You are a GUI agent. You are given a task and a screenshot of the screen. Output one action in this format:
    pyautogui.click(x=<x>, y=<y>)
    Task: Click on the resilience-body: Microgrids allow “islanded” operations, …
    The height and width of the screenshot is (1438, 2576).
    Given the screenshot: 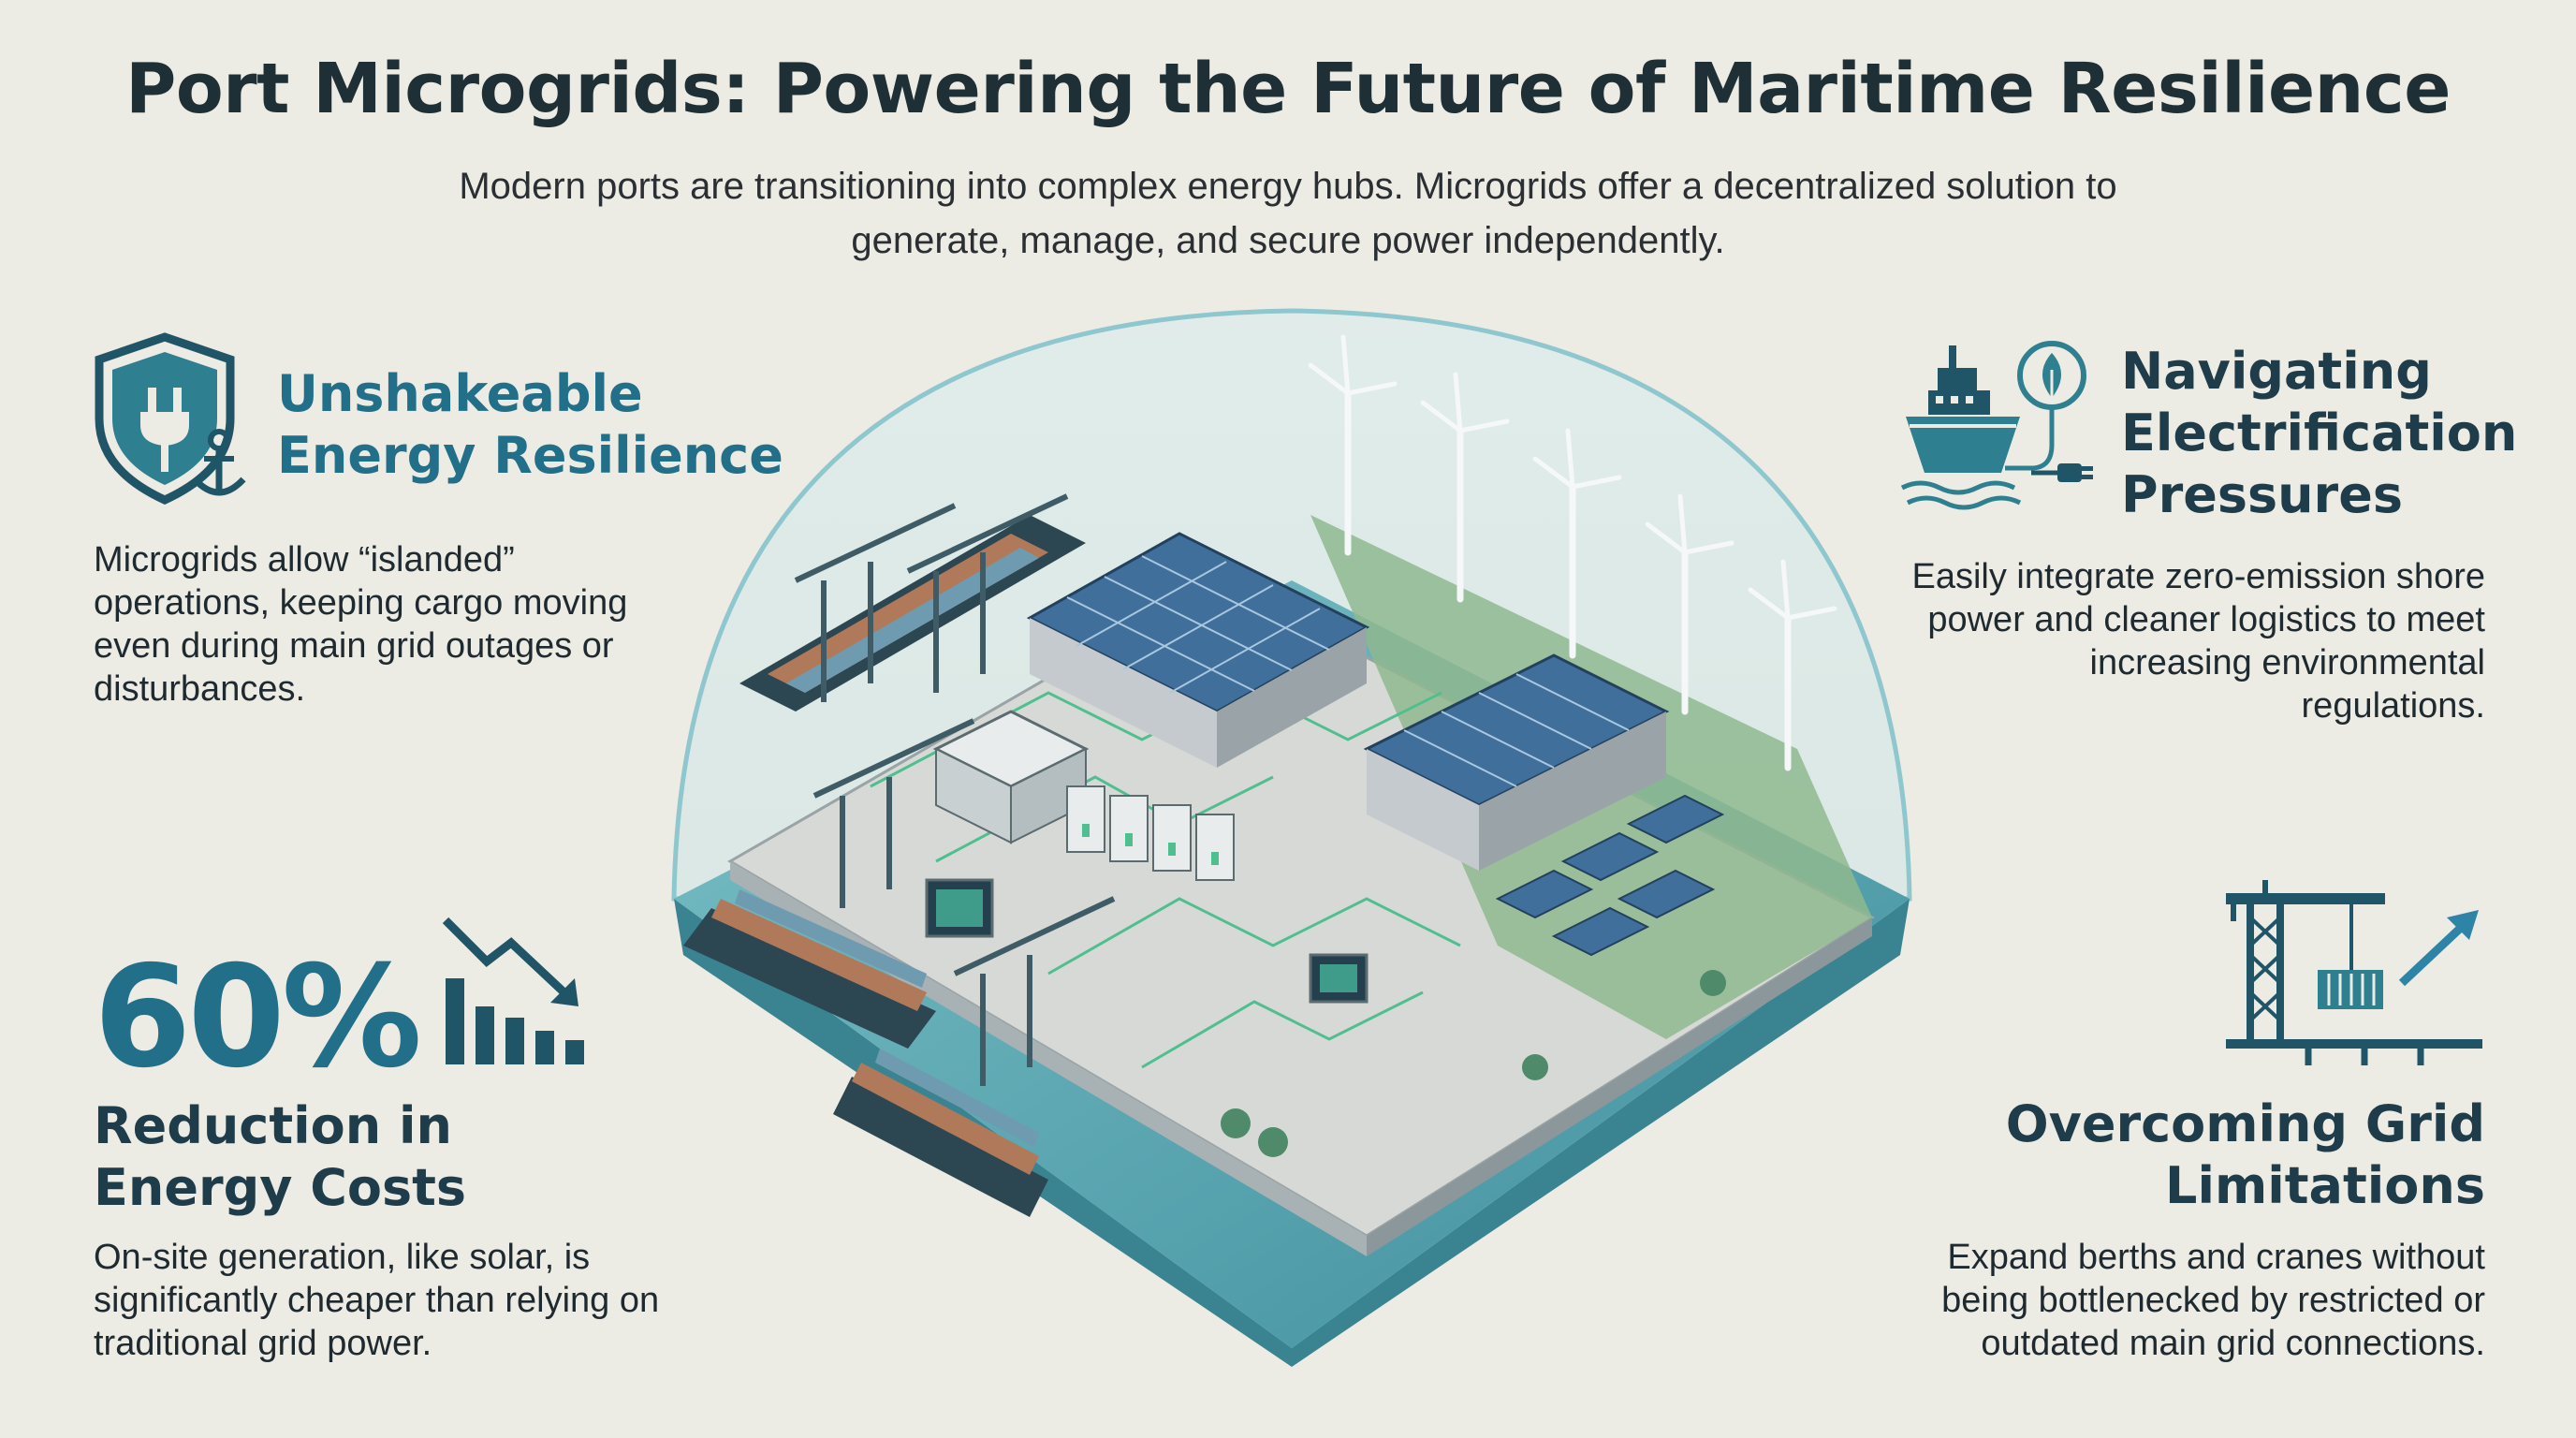 What is the action you would take?
    pyautogui.click(x=361, y=624)
    